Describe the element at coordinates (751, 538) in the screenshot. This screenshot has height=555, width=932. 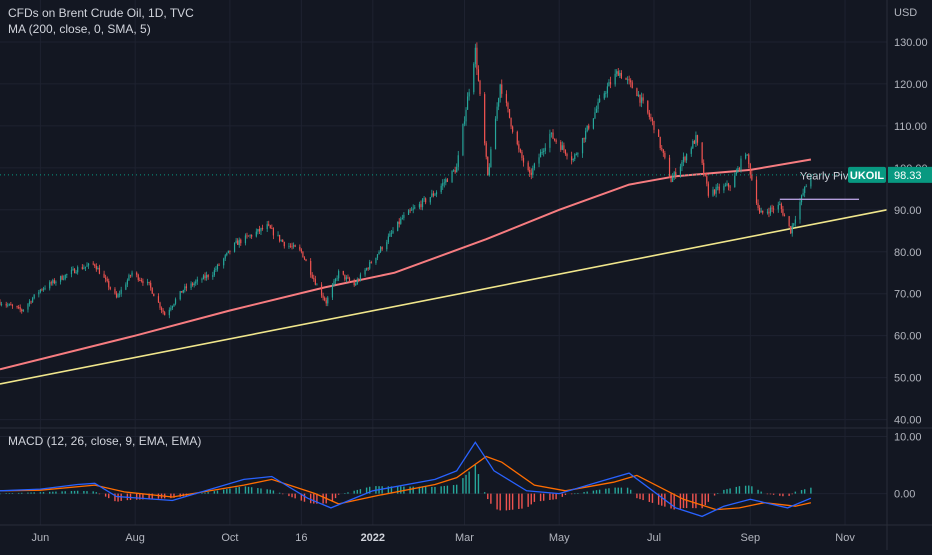
I see `time-tick-label: Sep` at that location.